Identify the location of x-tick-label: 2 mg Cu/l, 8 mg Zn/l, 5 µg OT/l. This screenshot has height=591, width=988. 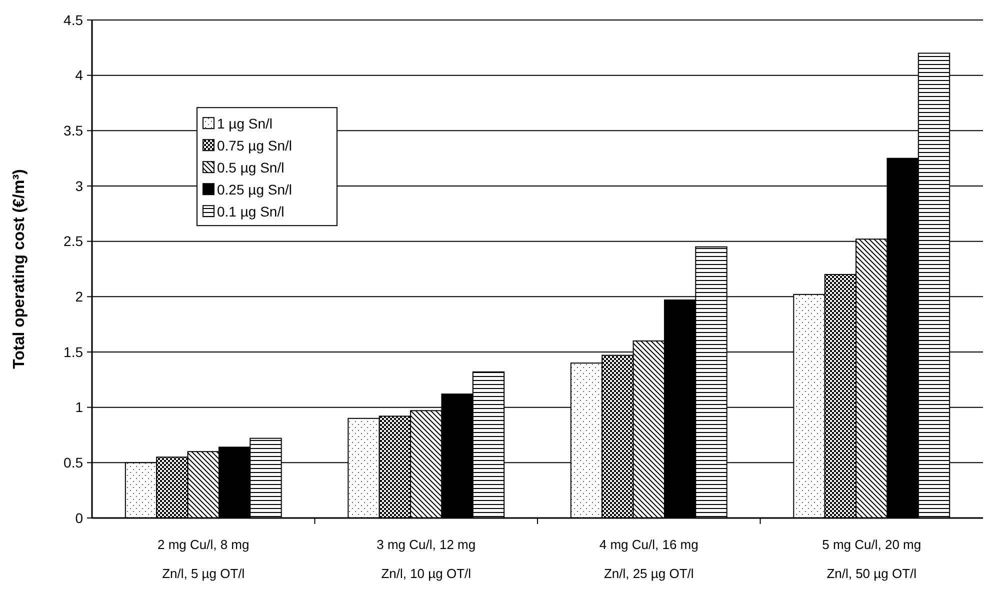
(203, 559).